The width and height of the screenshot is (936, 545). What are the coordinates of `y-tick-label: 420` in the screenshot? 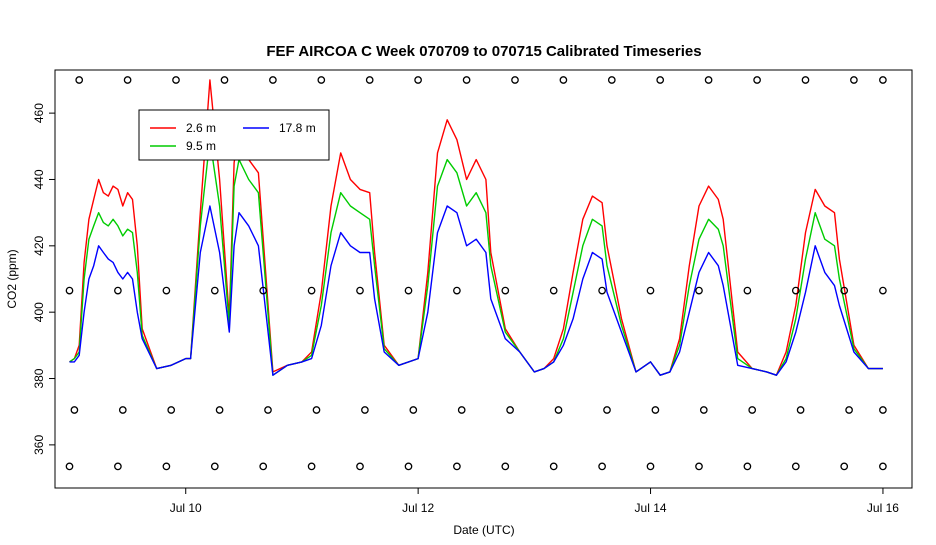 It's located at (39, 245).